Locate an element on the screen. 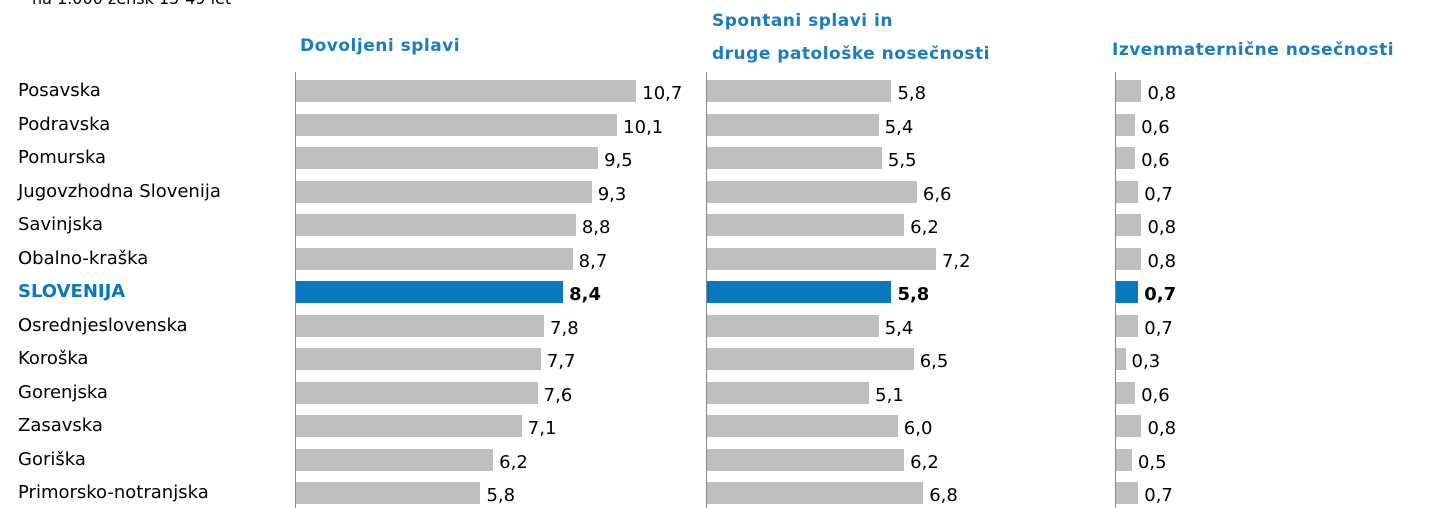 This screenshot has height=508, width=1443. value-label: 8,4 is located at coordinates (585, 294).